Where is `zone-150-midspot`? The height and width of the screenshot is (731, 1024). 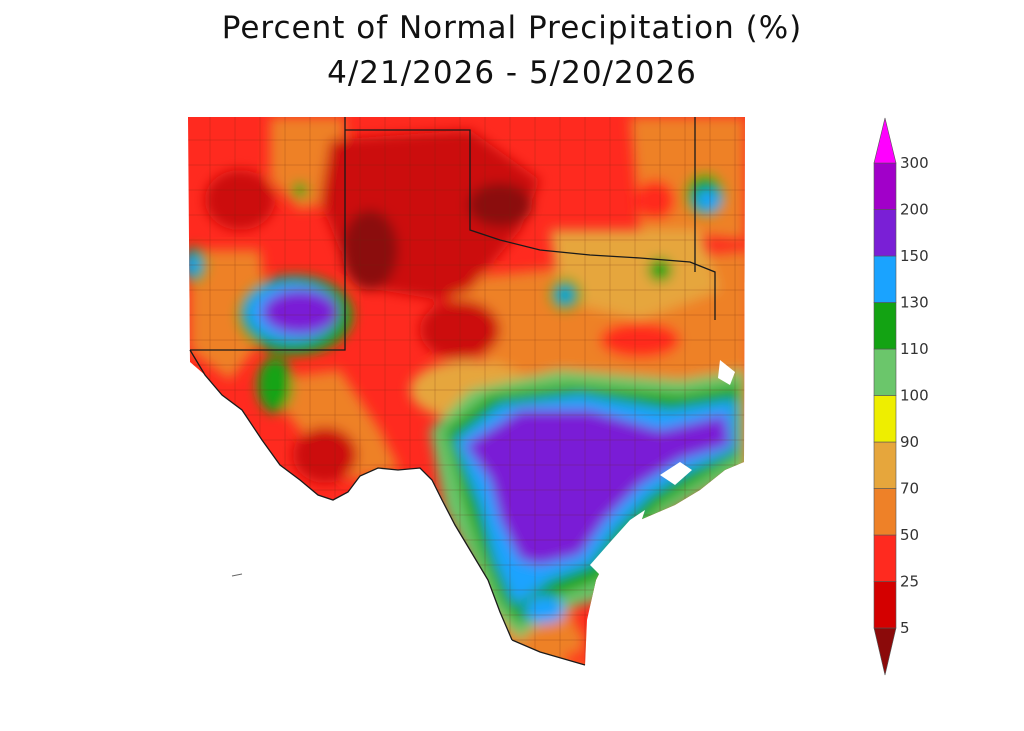
zone-150-midspot is located at coordinates (565, 295).